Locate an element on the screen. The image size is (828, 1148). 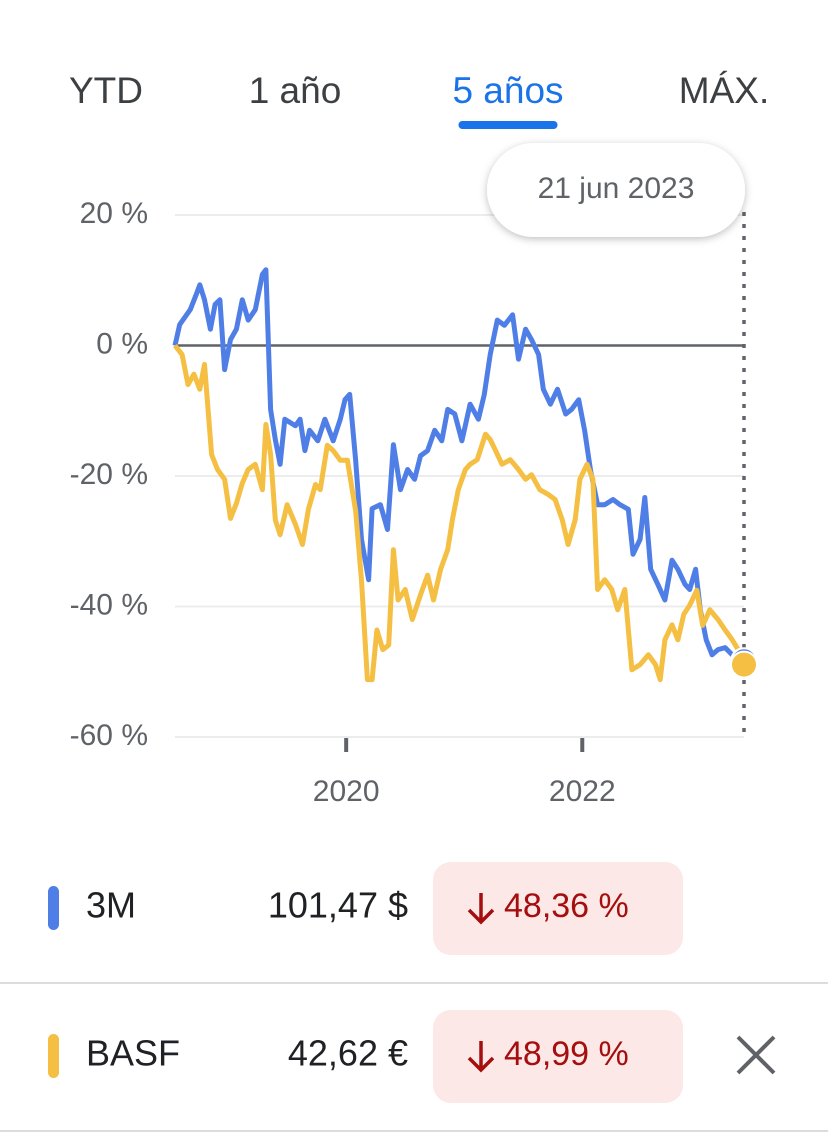
tooltip is located at coordinates (616, 190).